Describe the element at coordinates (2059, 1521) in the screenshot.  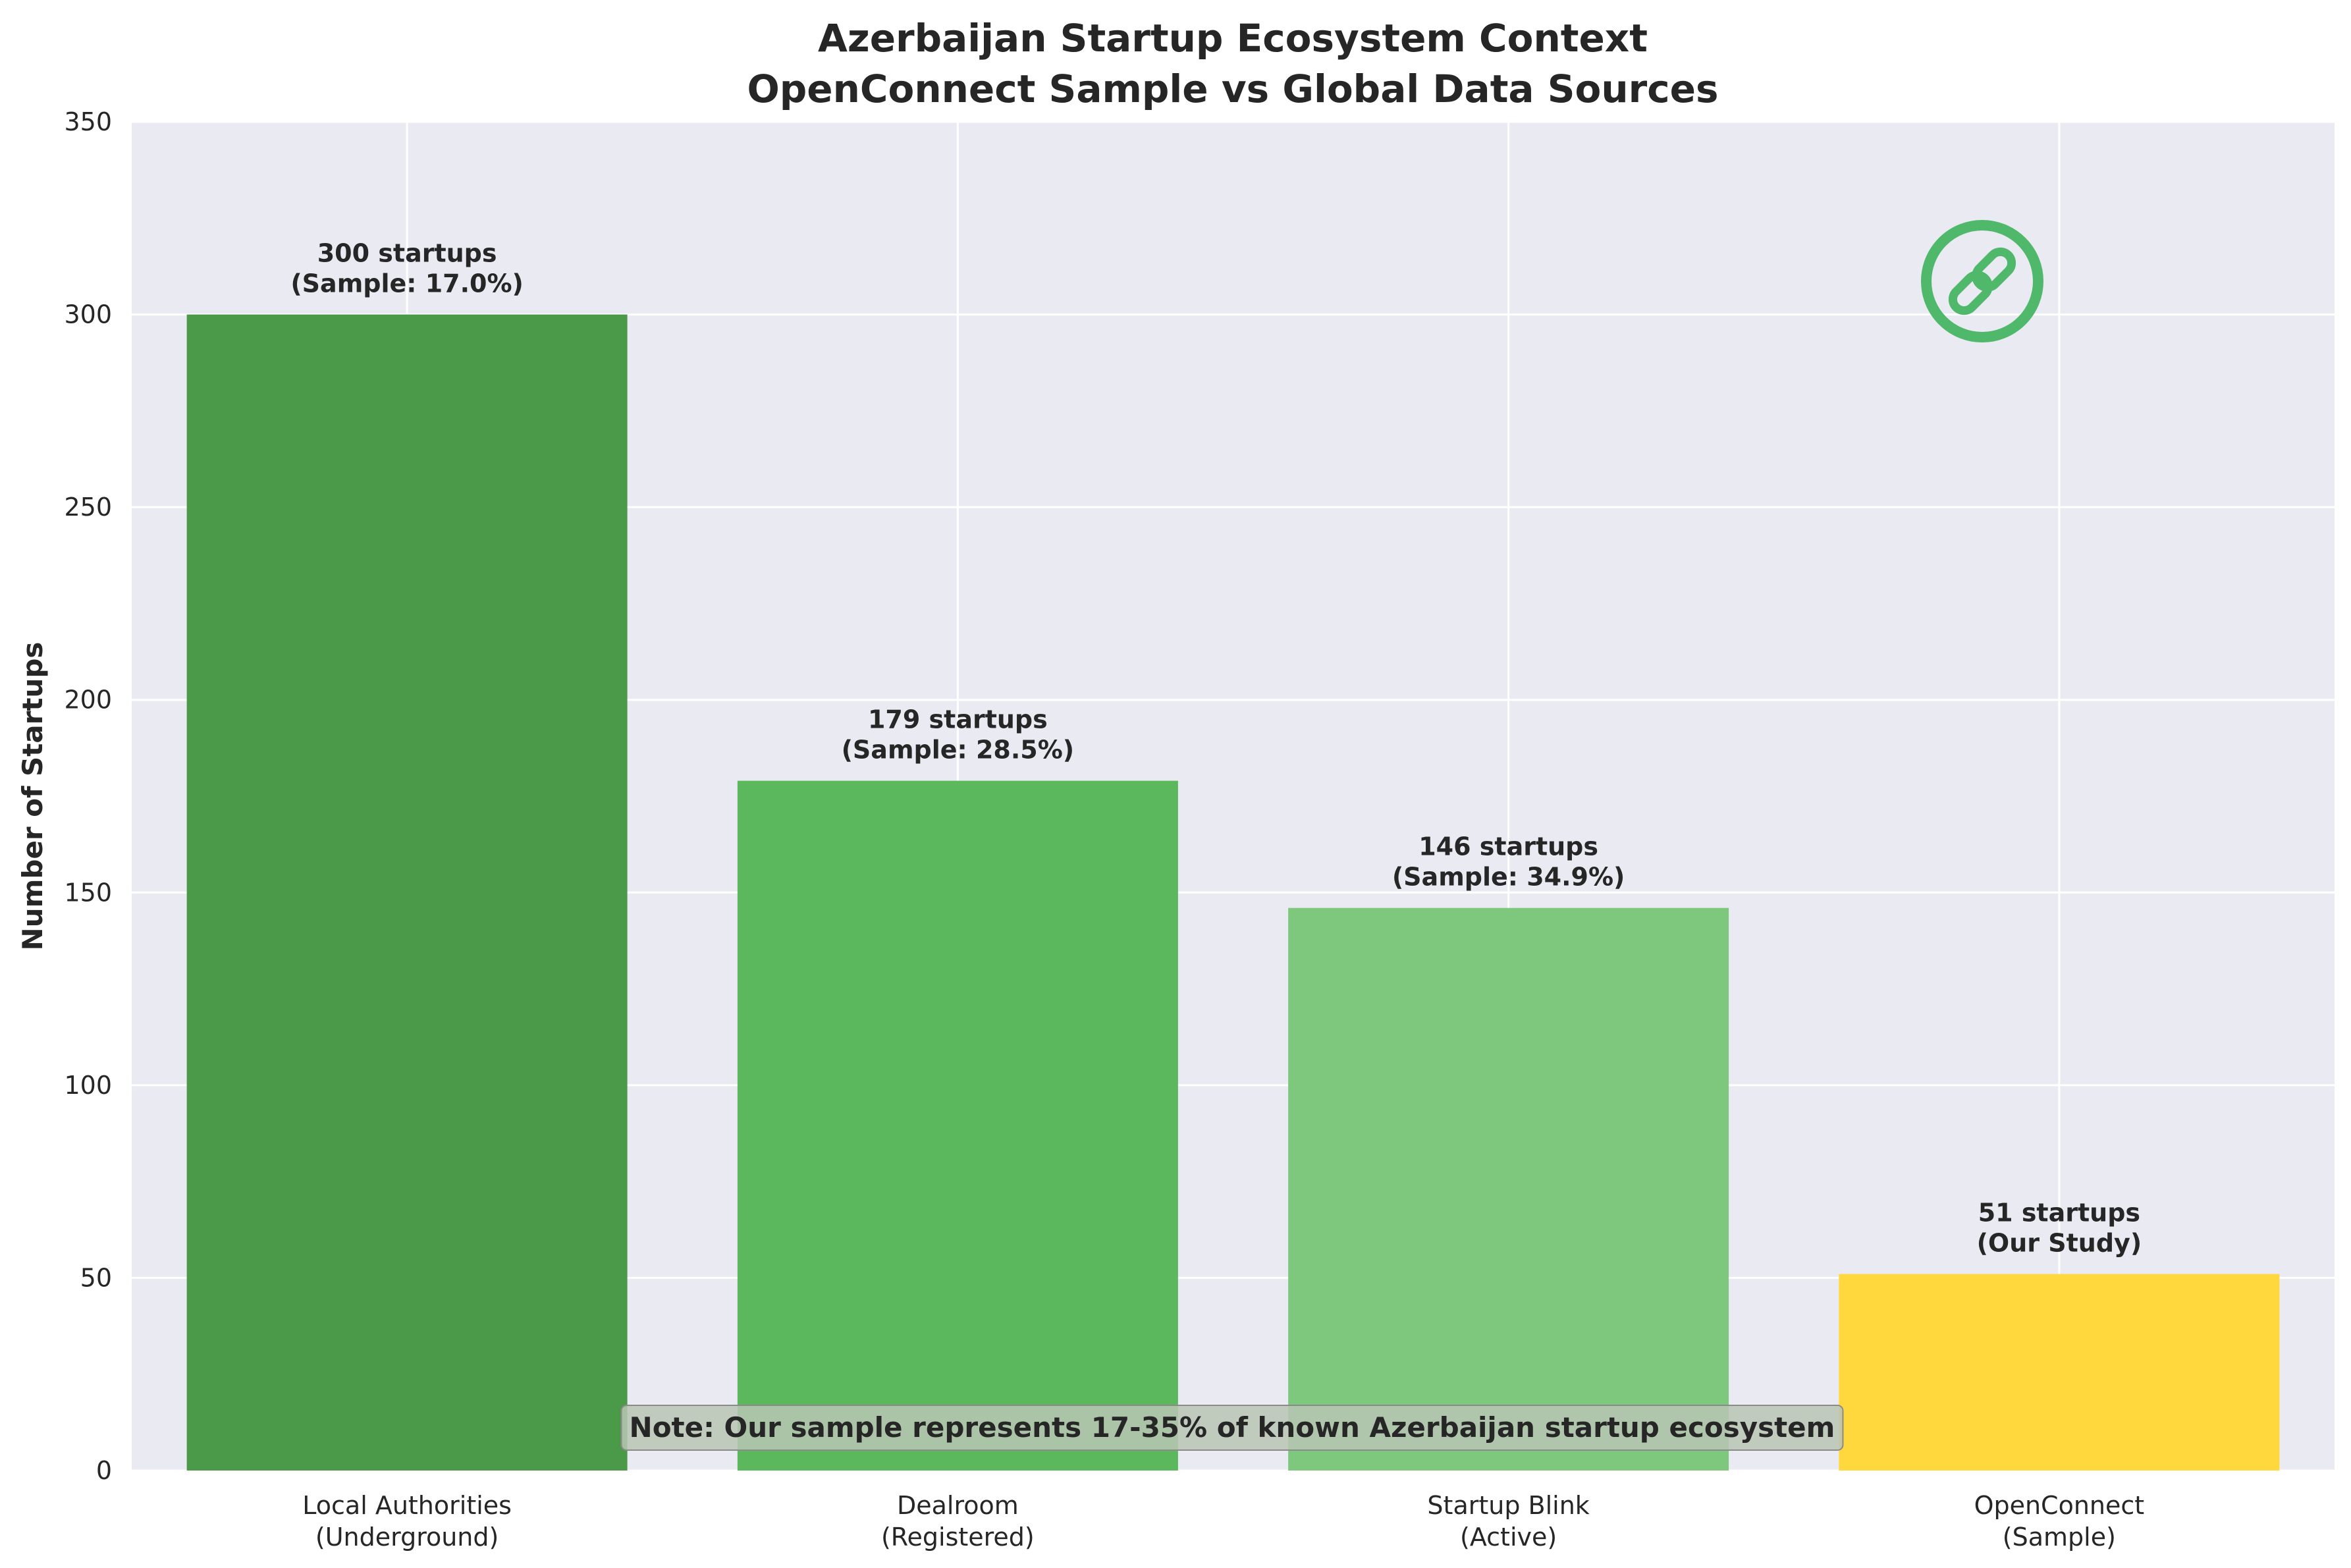
I see `x-tick-label: OpenConnect (Sample)` at that location.